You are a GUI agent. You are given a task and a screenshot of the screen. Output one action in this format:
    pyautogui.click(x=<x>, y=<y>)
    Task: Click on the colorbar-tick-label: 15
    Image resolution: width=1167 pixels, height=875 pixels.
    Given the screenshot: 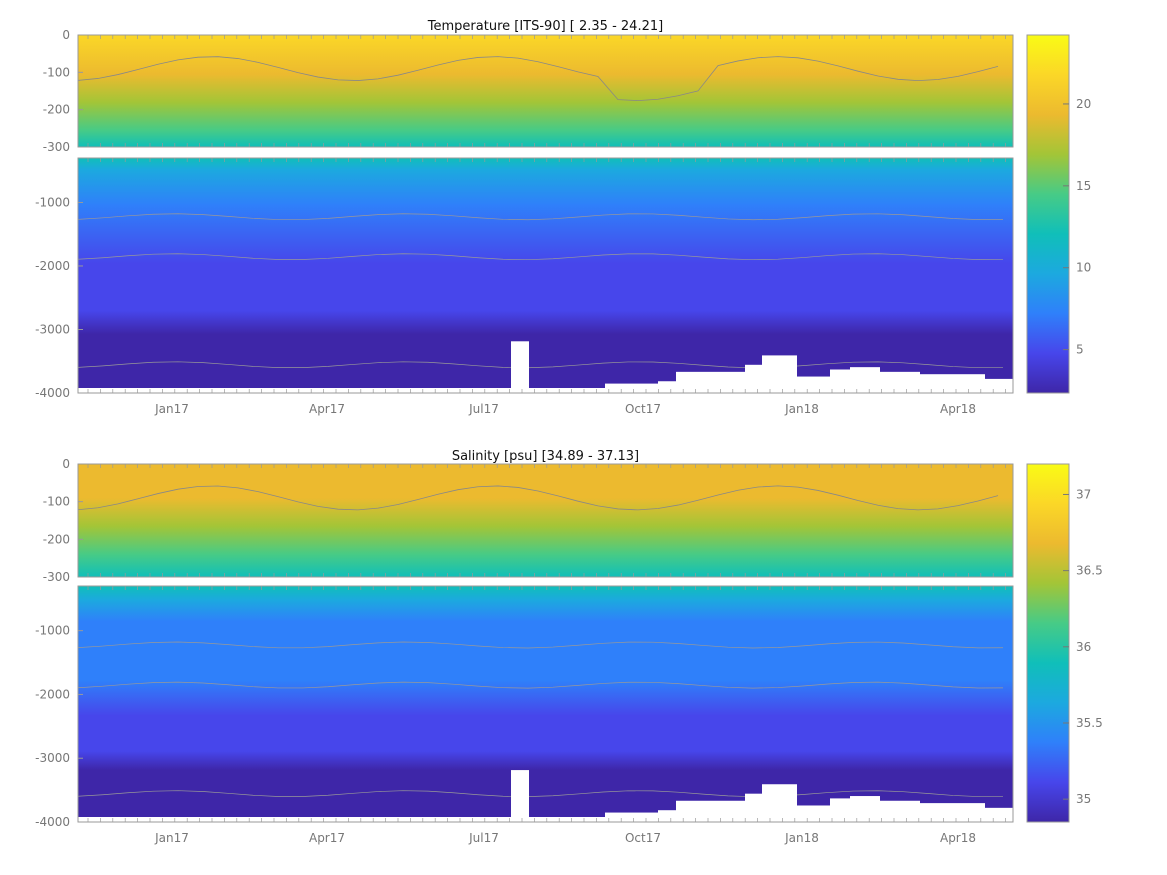 What is the action you would take?
    pyautogui.click(x=1083, y=186)
    